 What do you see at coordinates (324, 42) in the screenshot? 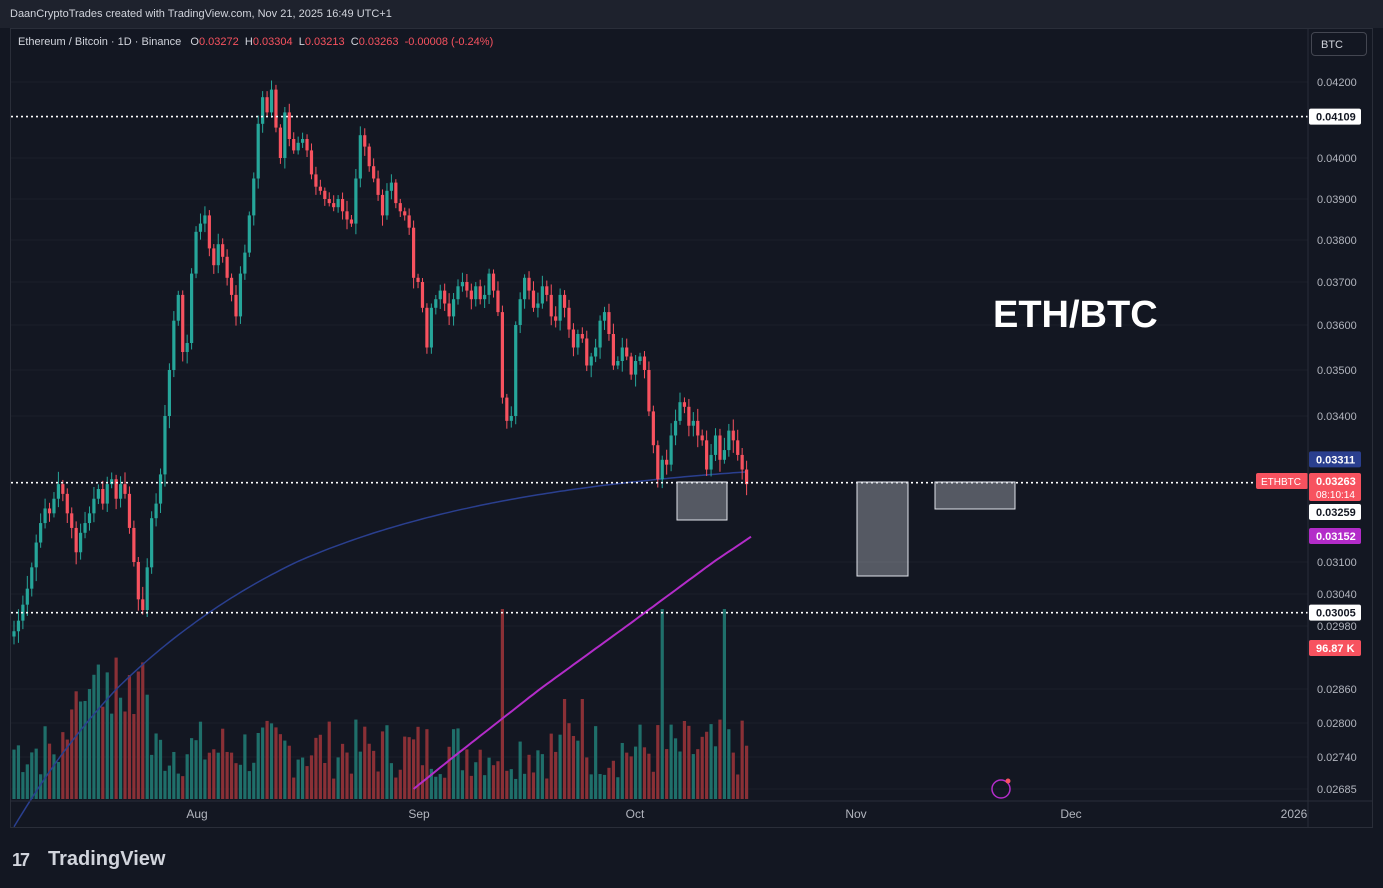
I see `low-value: 0.03213` at bounding box center [324, 42].